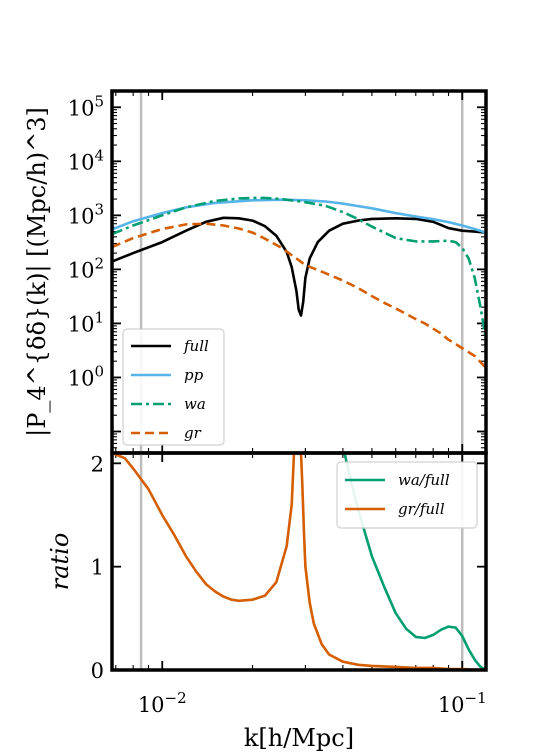 The width and height of the screenshot is (539, 755). Describe the element at coordinates (173, 387) in the screenshot. I see `legend-top: full pp wa gr` at that location.